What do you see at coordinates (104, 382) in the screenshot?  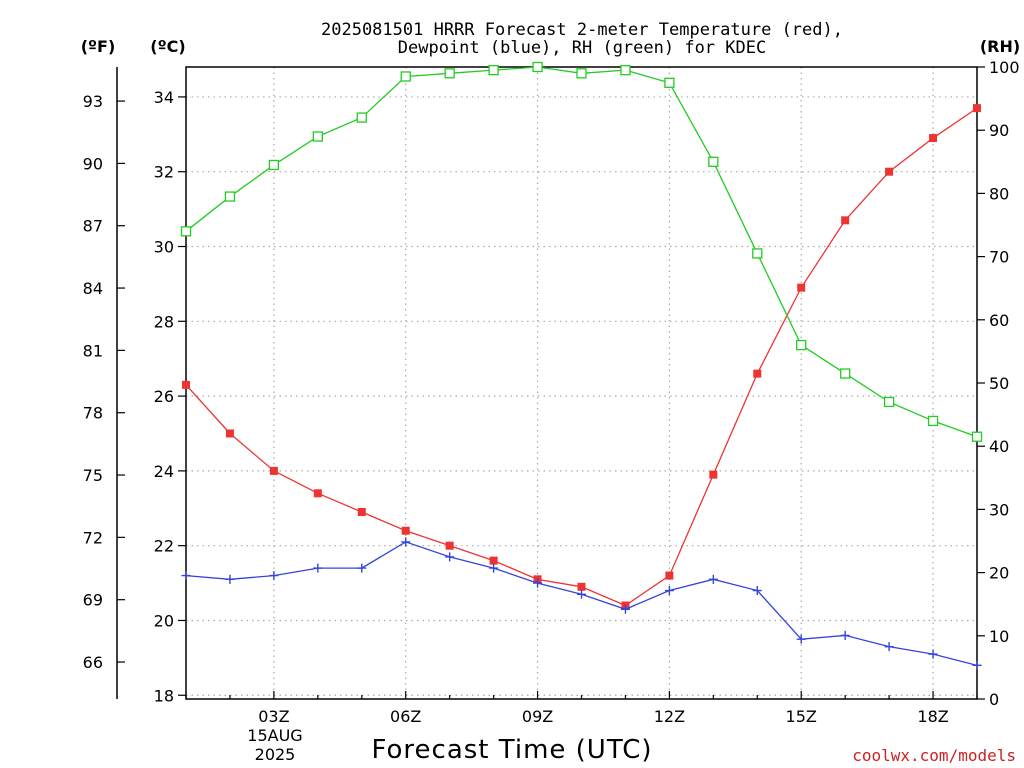 I see `fahrenheit-axis: 66 69 72 75 78 81 84 87 90 93` at bounding box center [104, 382].